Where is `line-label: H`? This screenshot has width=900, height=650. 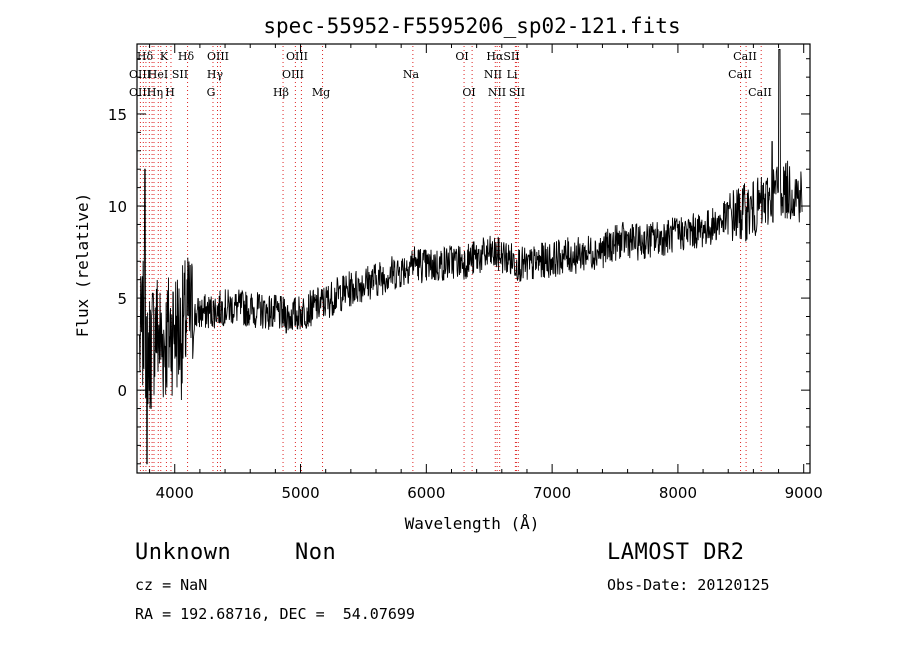
line-label: H is located at coordinates (170, 92).